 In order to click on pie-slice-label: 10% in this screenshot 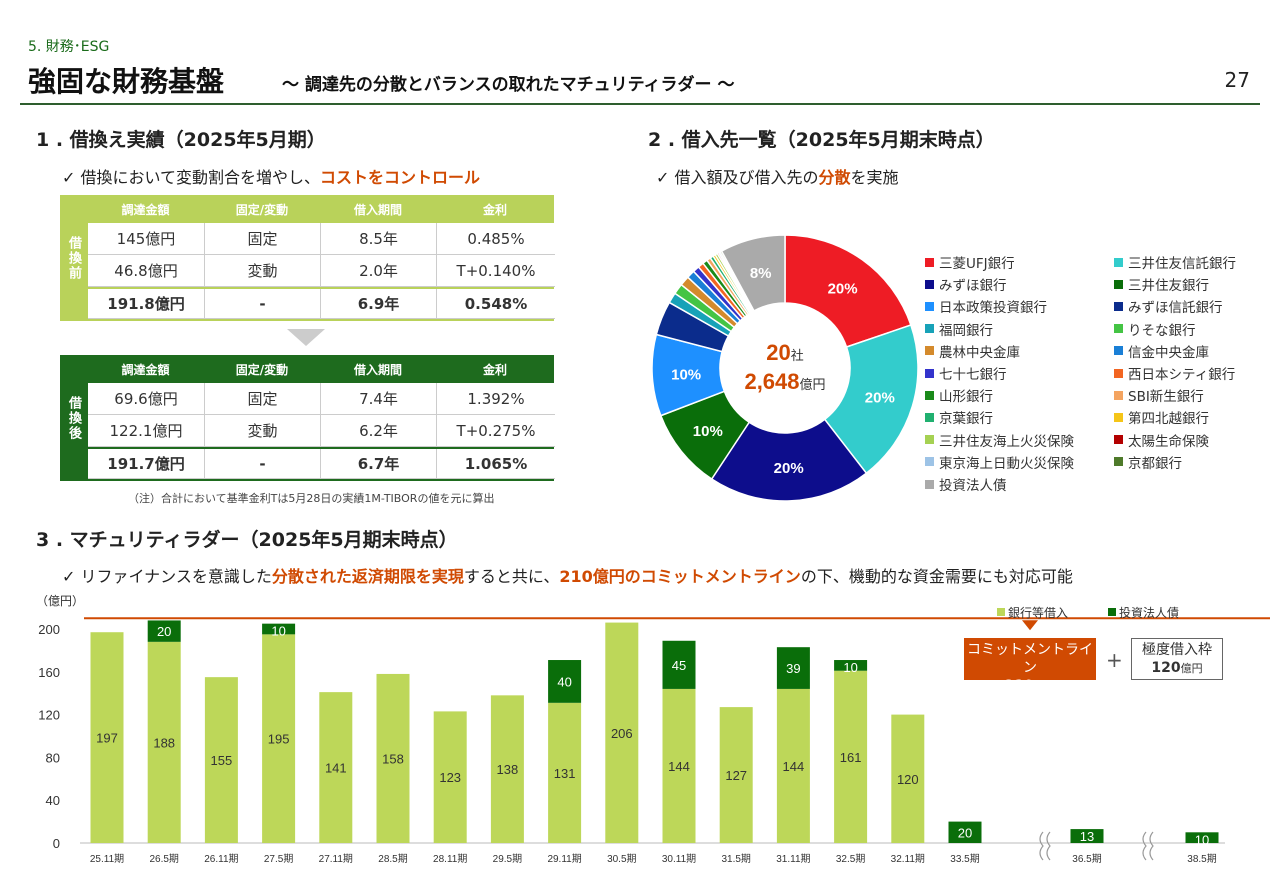, I will do `click(708, 431)`.